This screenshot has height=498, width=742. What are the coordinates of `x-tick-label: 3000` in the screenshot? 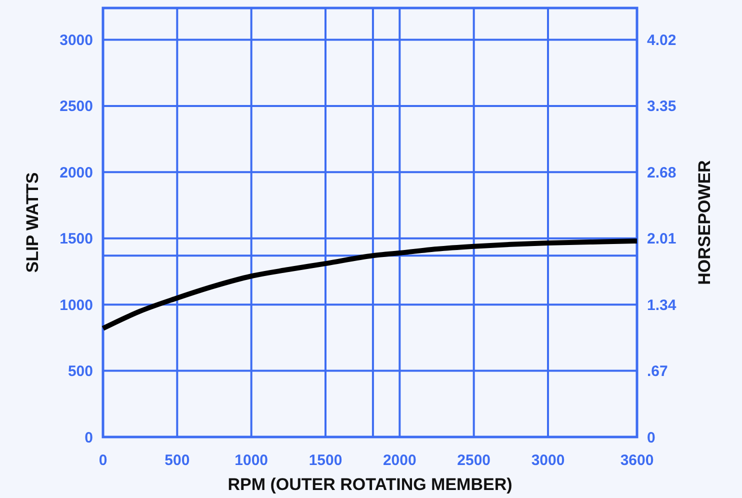 It's located at (548, 460).